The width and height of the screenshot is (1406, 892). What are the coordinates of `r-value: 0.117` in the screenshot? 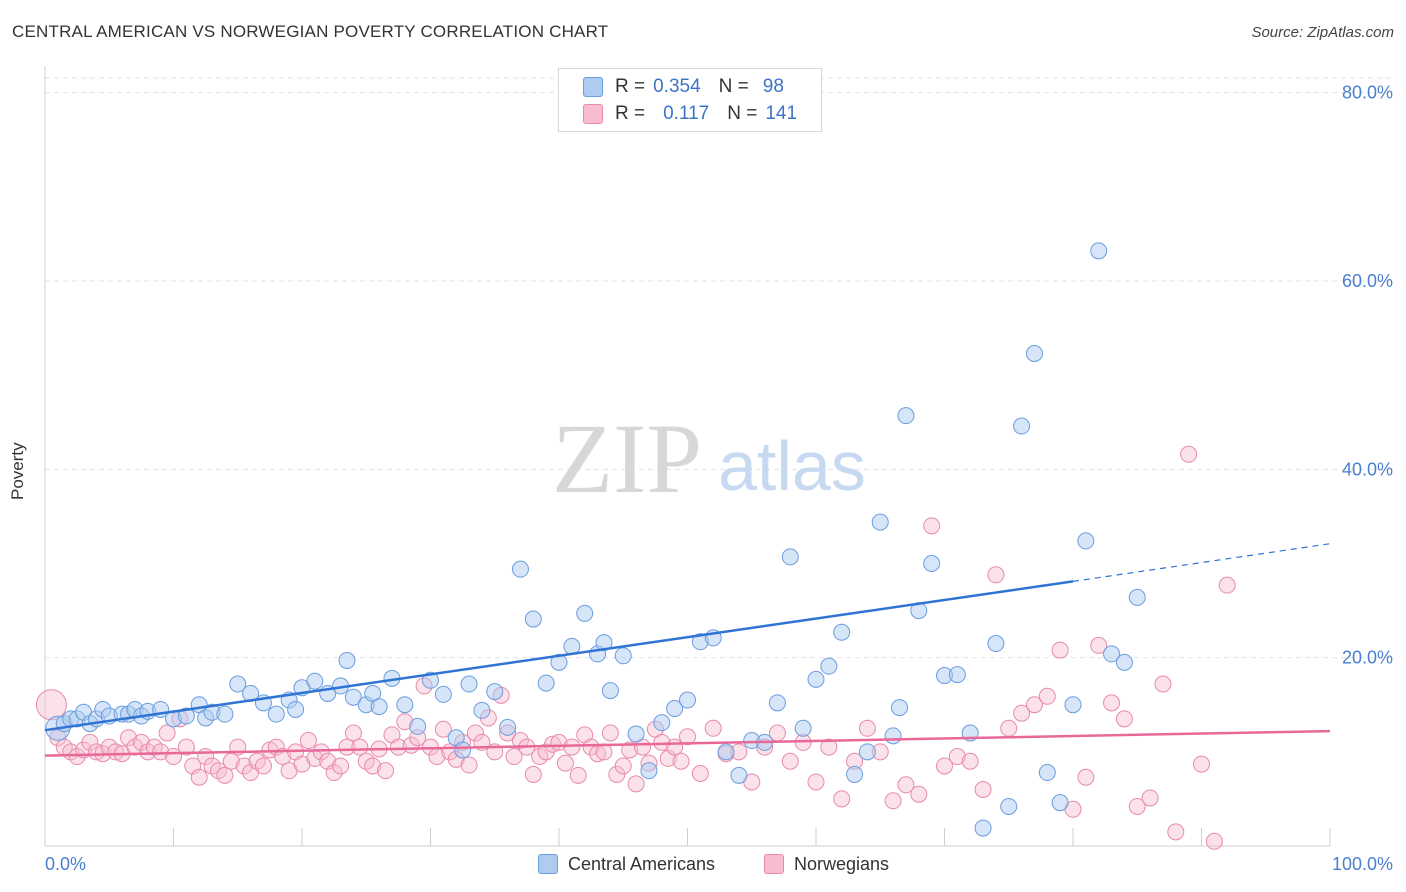 It's located at (686, 113).